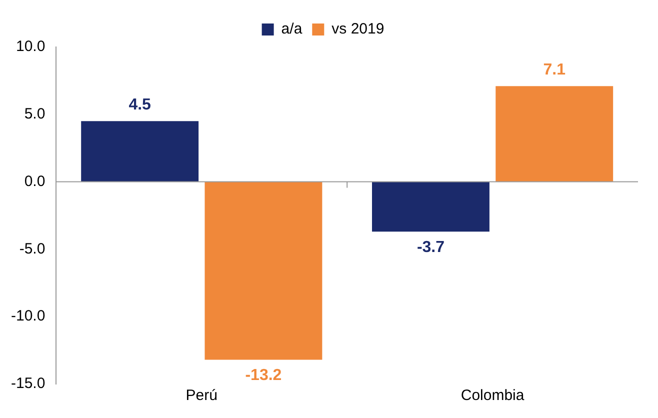 The image size is (658, 418). Describe the element at coordinates (202, 395) in the screenshot. I see `x-tick-label: Perú` at that location.